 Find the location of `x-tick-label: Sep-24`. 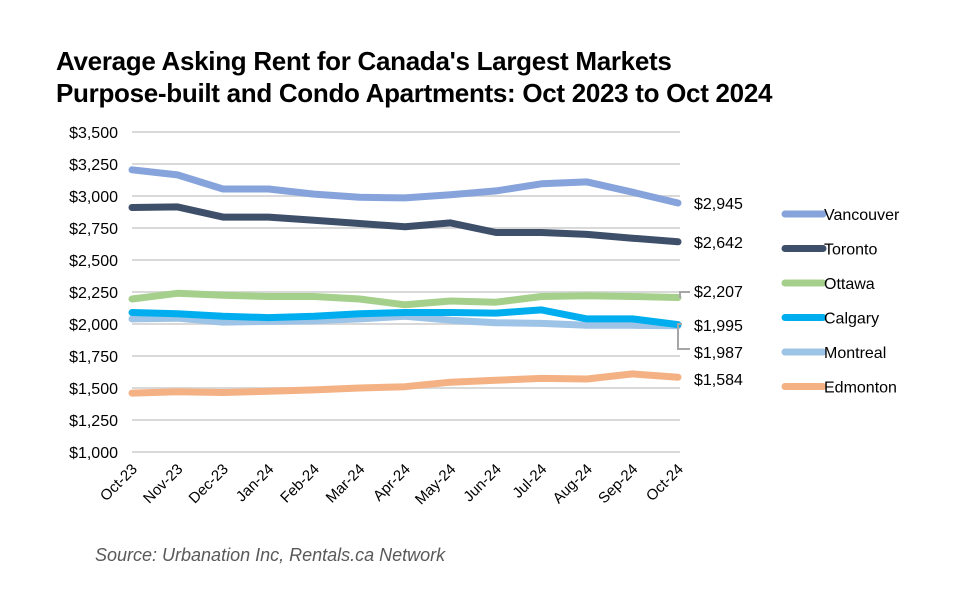

x-tick-label: Sep-24 is located at coordinates (618, 484).